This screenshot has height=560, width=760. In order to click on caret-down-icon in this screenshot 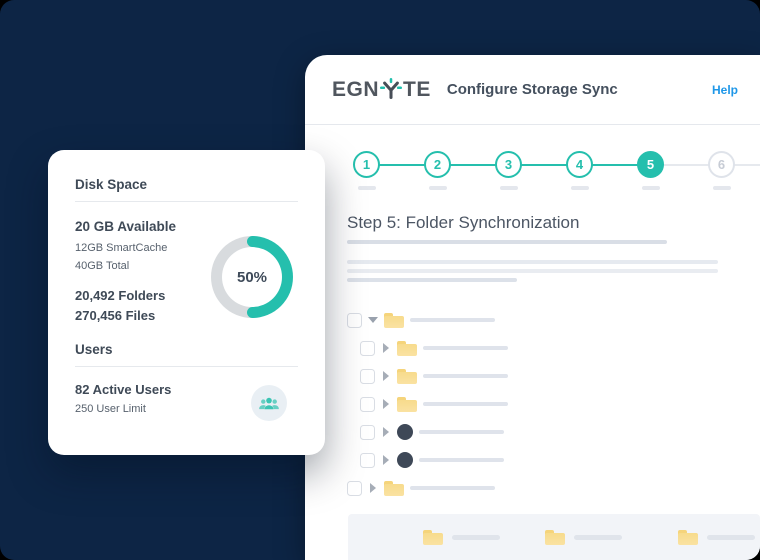, I will do `click(373, 320)`.